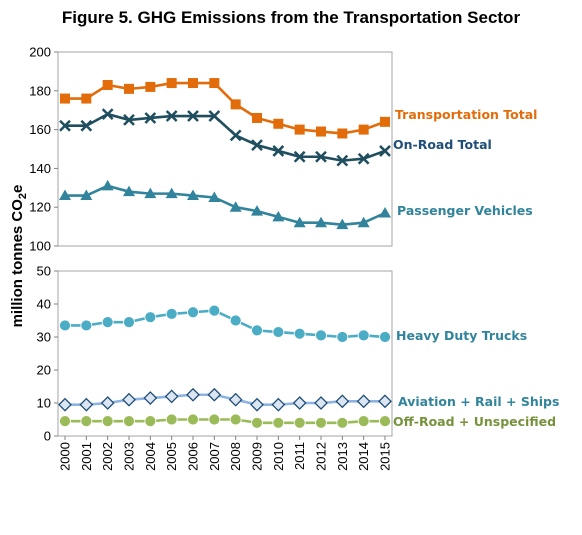  Describe the element at coordinates (107, 456) in the screenshot. I see `x-tick-label: 2002` at that location.